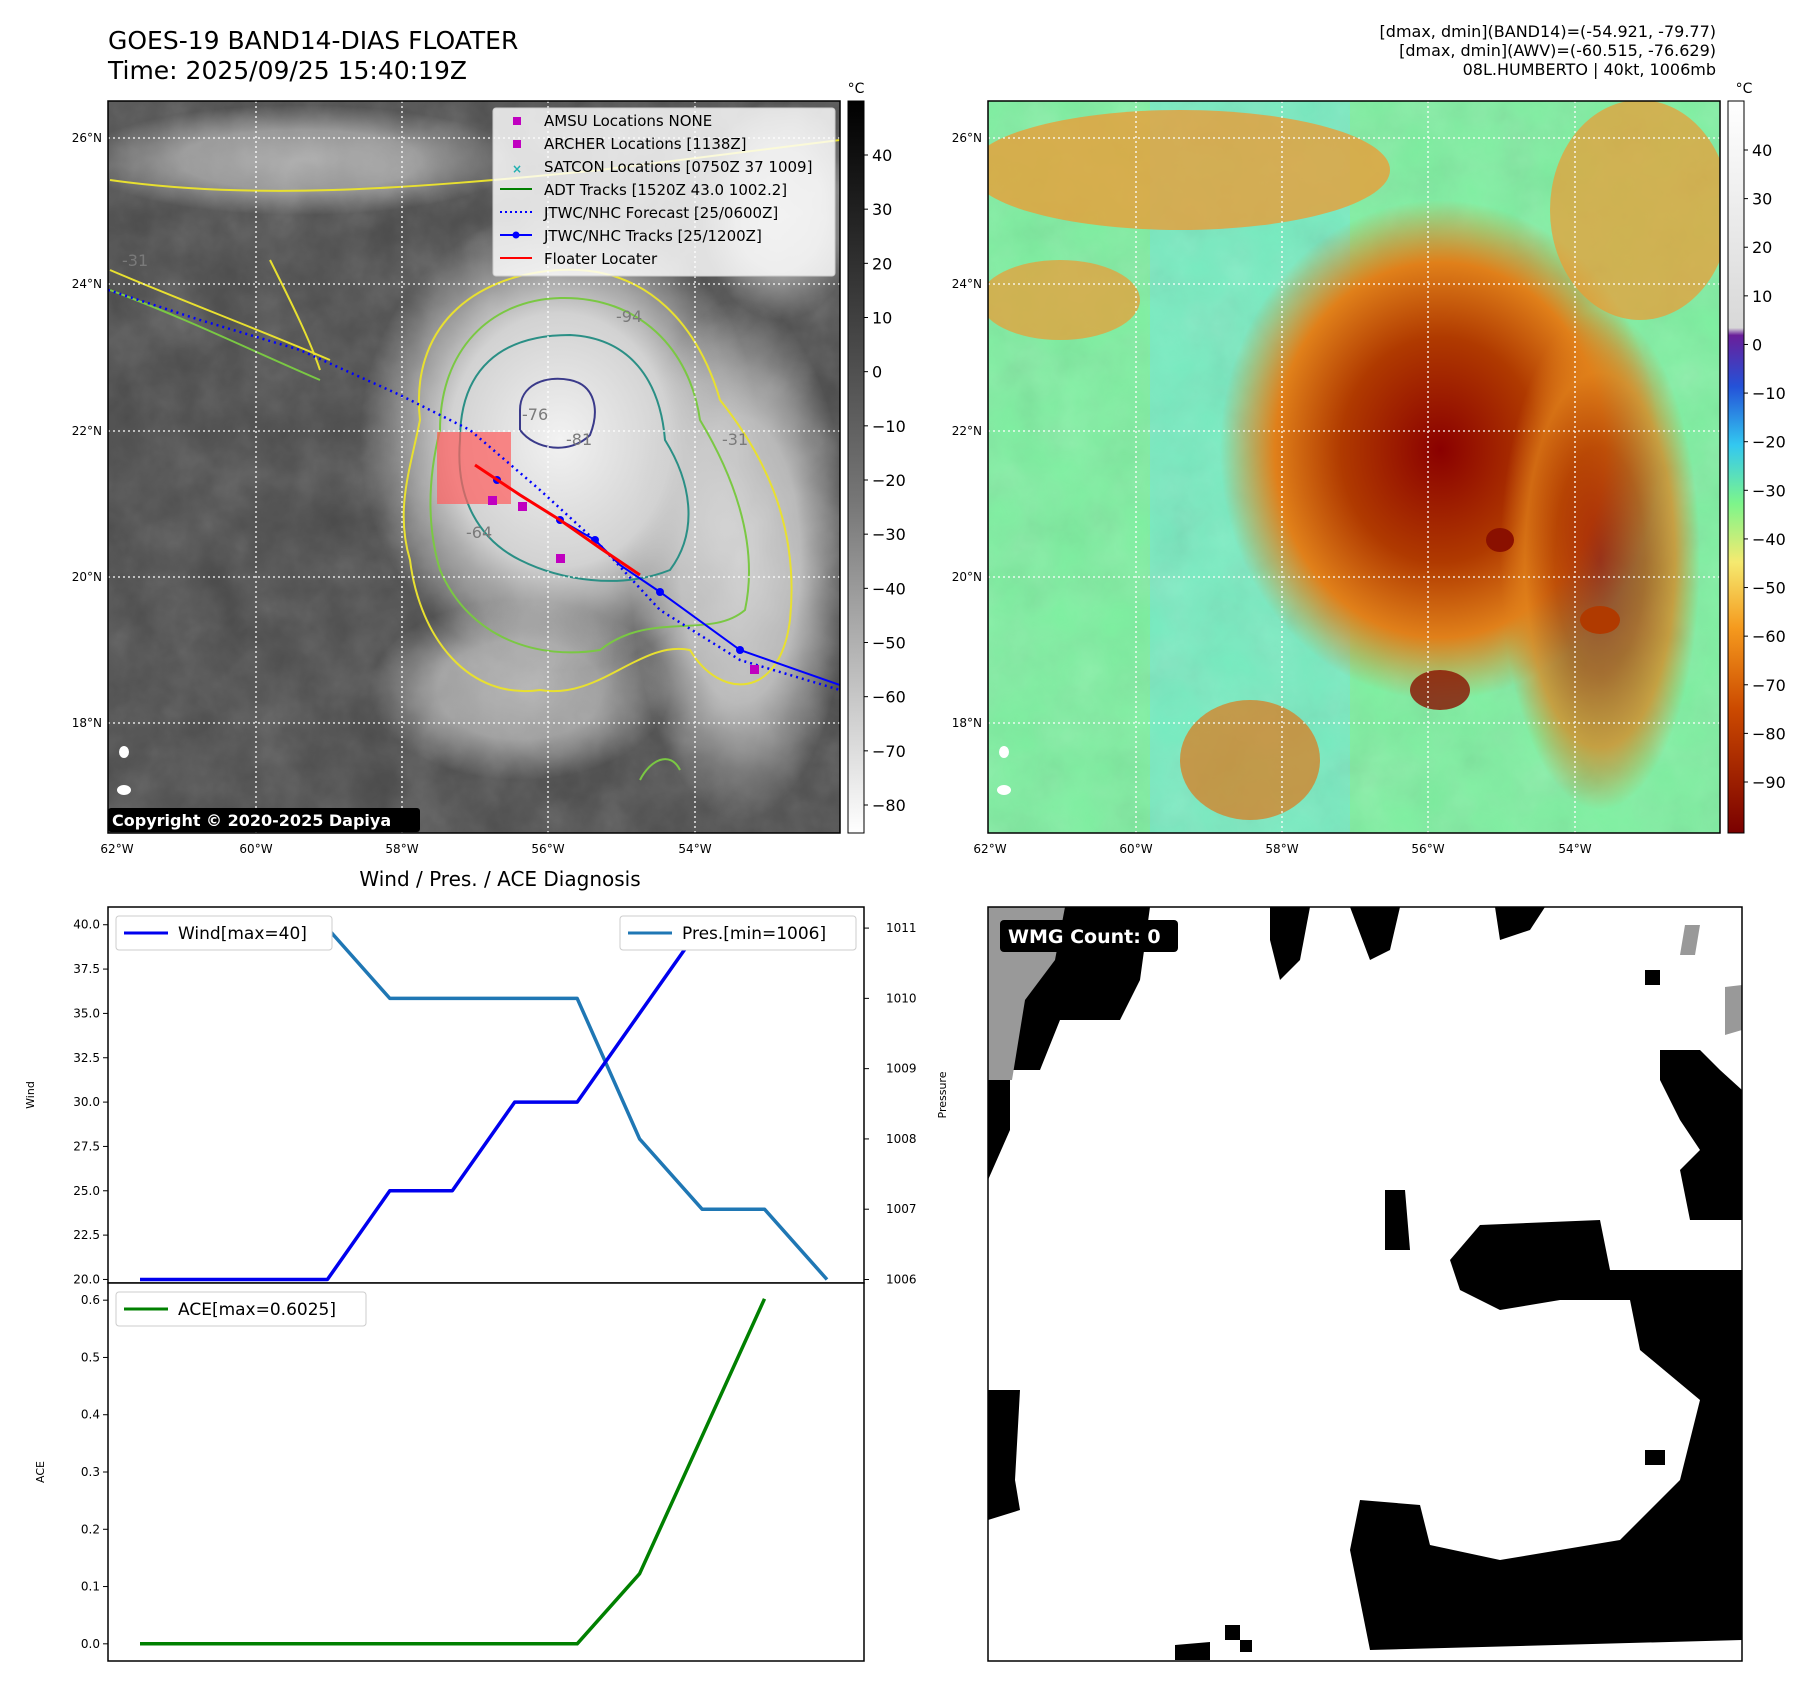  What do you see at coordinates (422, 1102) in the screenshot?
I see `wind-line` at bounding box center [422, 1102].